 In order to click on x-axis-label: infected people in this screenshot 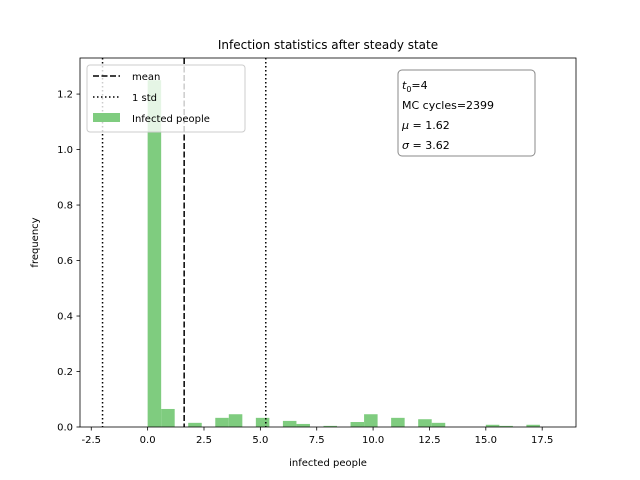, I will do `click(328, 463)`.